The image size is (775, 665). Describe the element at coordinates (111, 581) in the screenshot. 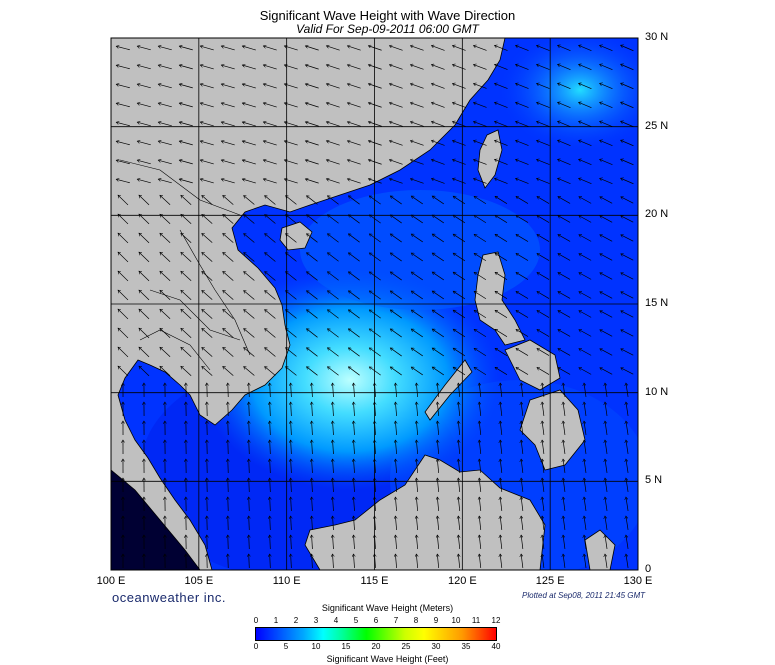

I see `longitude-label: 100 E` at that location.